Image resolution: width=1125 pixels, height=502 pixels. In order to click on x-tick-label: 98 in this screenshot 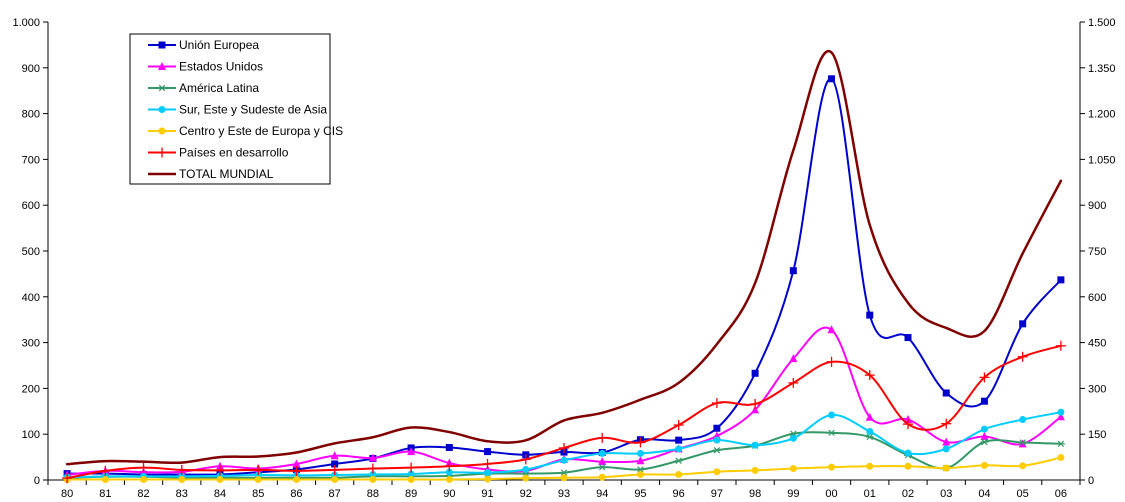, I will do `click(755, 494)`.